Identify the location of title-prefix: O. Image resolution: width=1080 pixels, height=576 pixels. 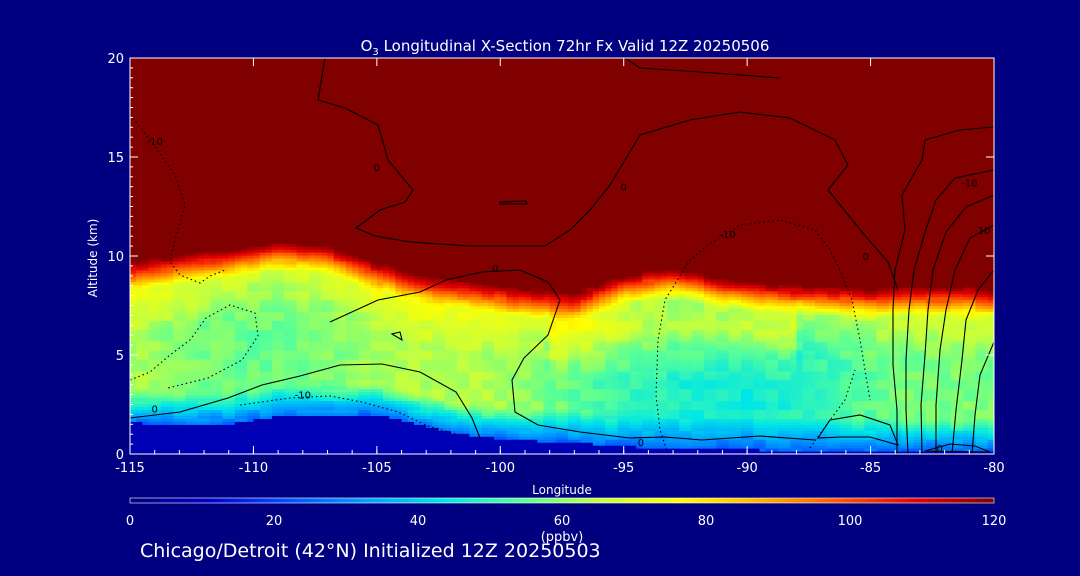
(367, 46).